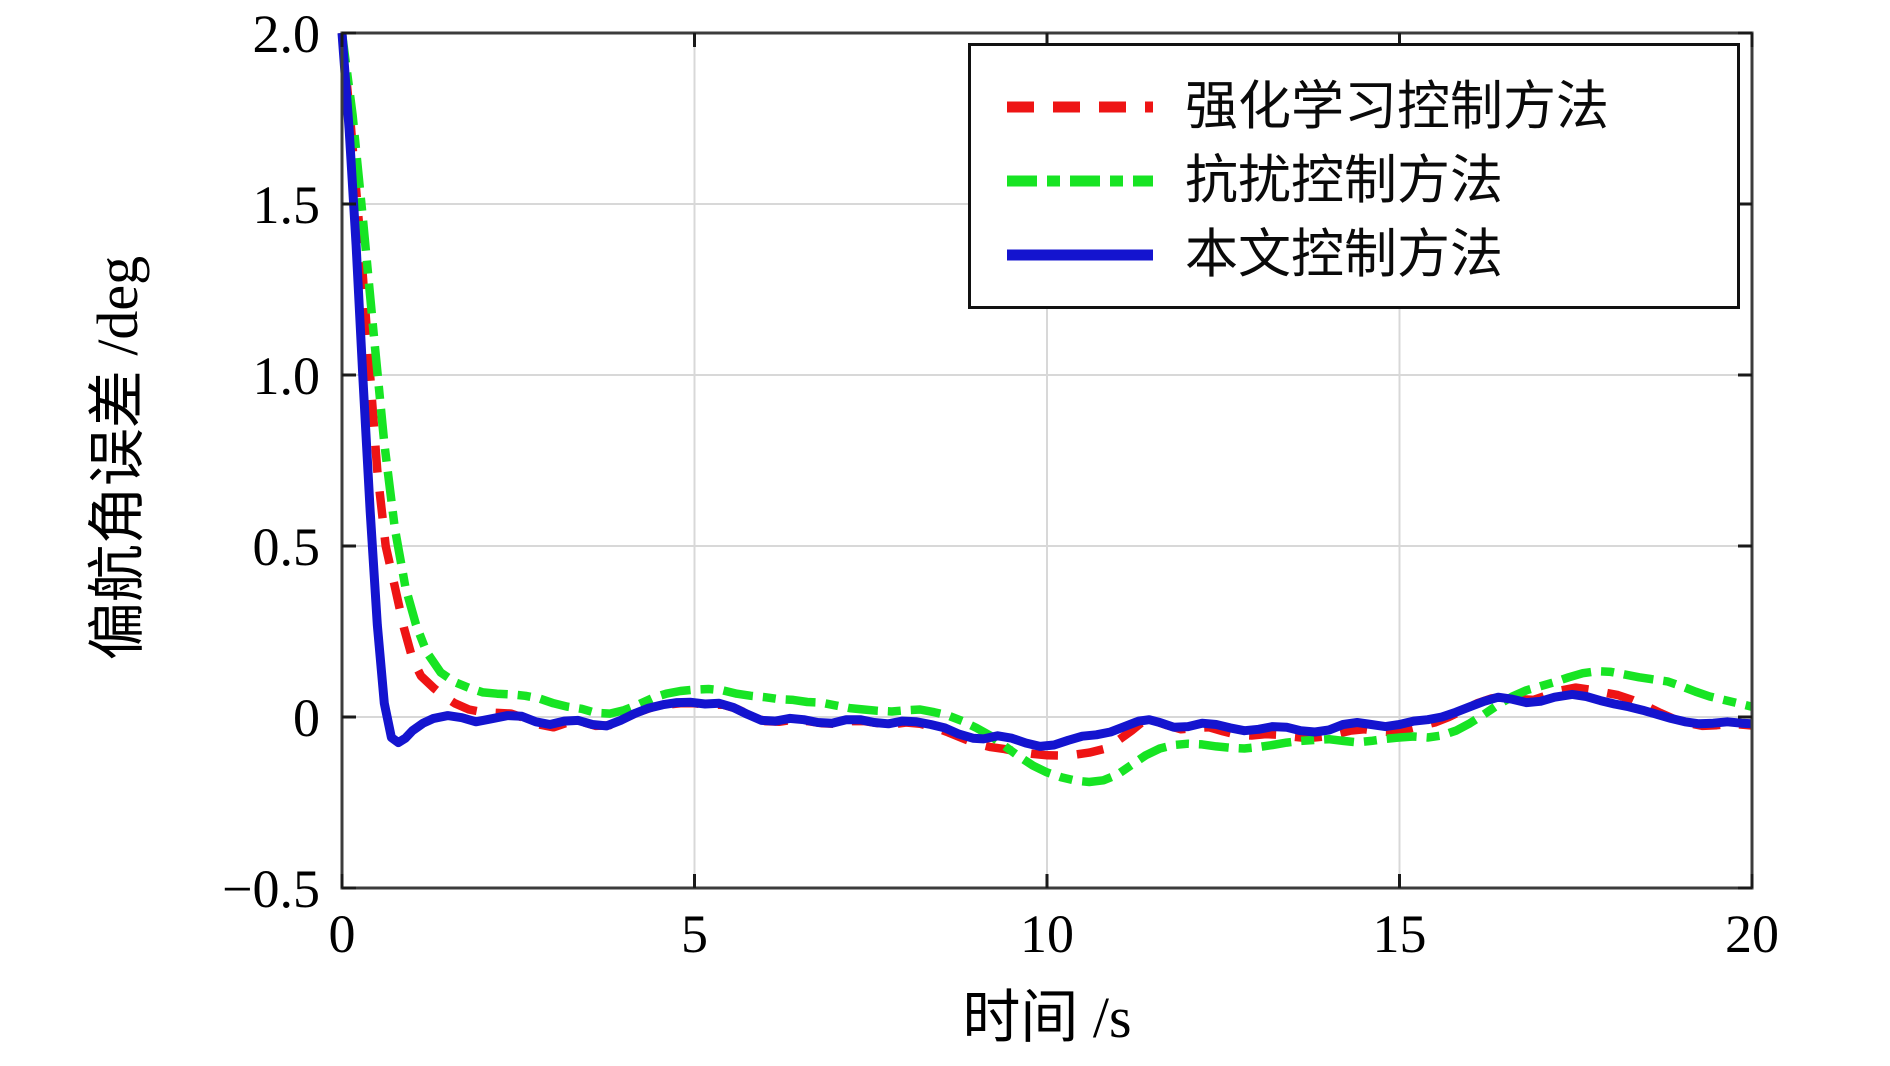 The image size is (1890, 1066). I want to click on legend-row-adr-method: 抗扰控制方法, so click(1372, 181).